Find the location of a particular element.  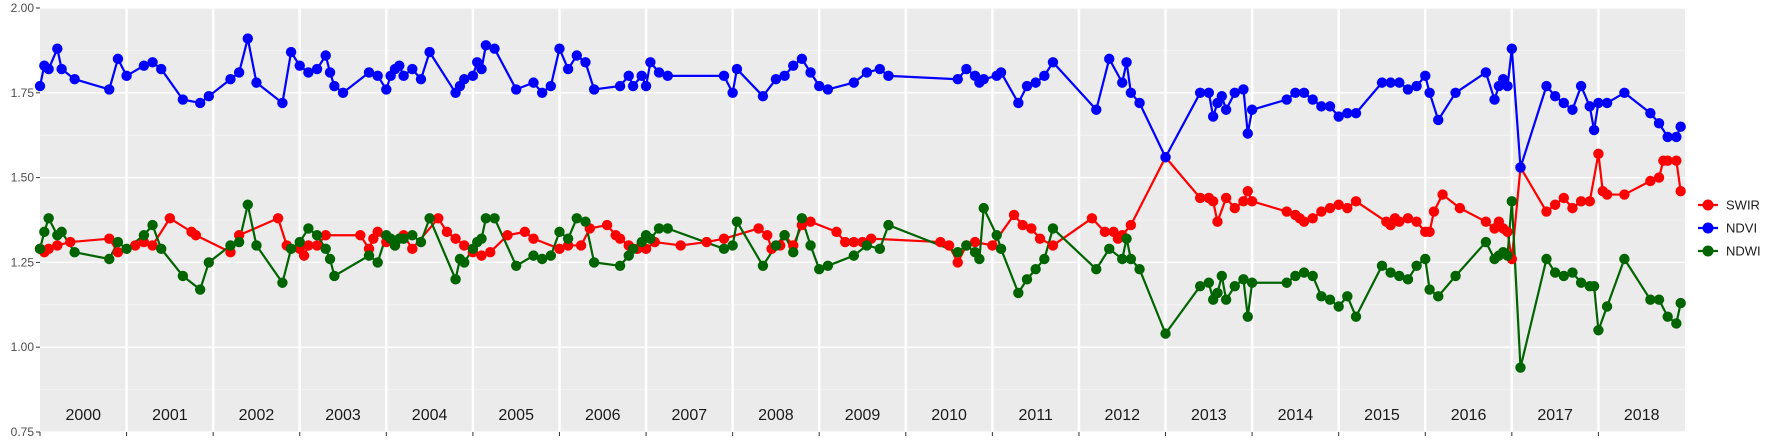

year-label: 2017 is located at coordinates (1555, 415).